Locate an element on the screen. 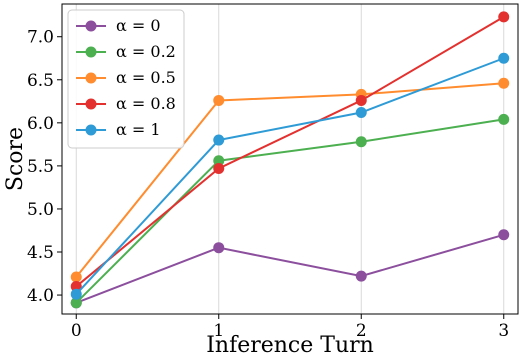 The width and height of the screenshot is (520, 360). legend-label: α = 0.2 is located at coordinates (146, 51).